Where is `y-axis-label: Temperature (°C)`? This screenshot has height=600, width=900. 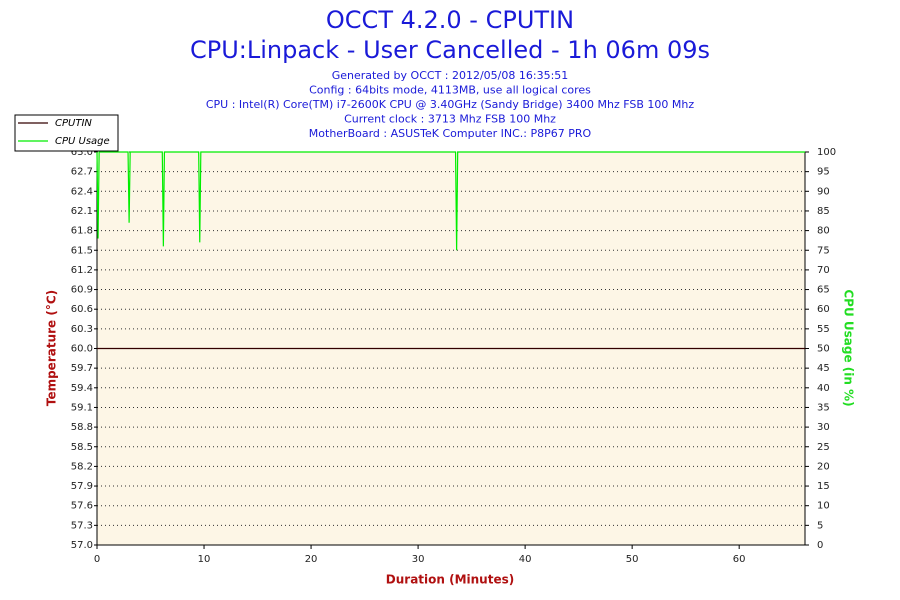
y-axis-label: Temperature (°C) is located at coordinates (52, 348).